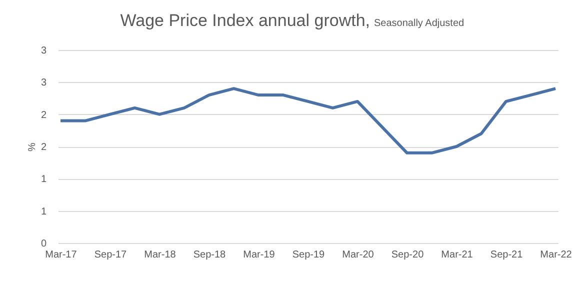  Describe the element at coordinates (259, 255) in the screenshot. I see `x-tick-label: Mar-19` at that location.